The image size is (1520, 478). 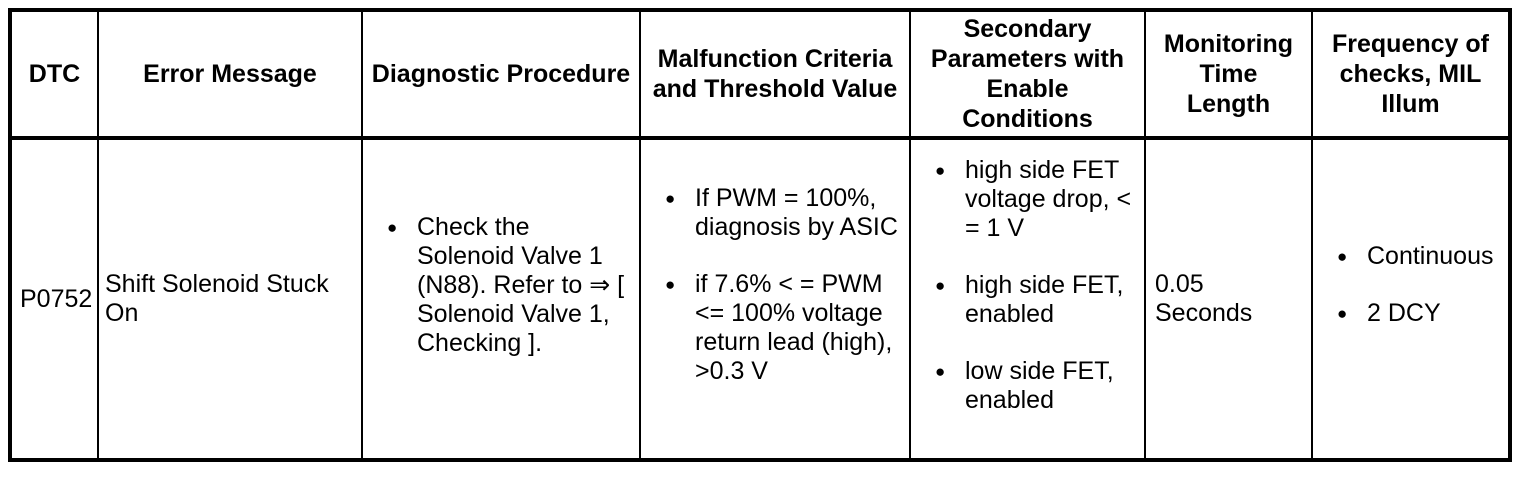 I want to click on dtc-code: P0752, so click(x=56, y=298).